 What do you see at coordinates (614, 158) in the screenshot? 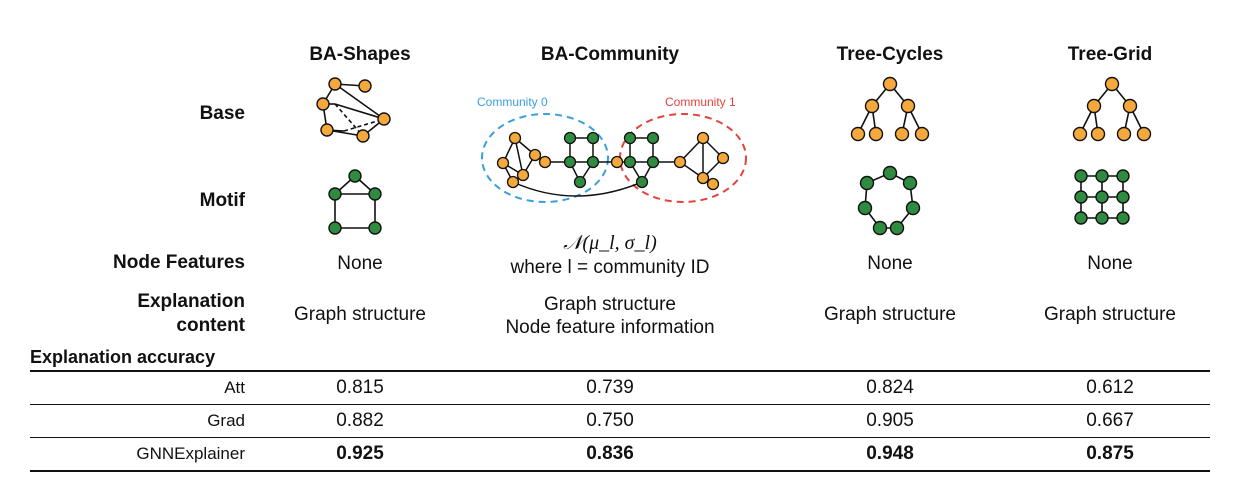
I see `ba-community-graph` at bounding box center [614, 158].